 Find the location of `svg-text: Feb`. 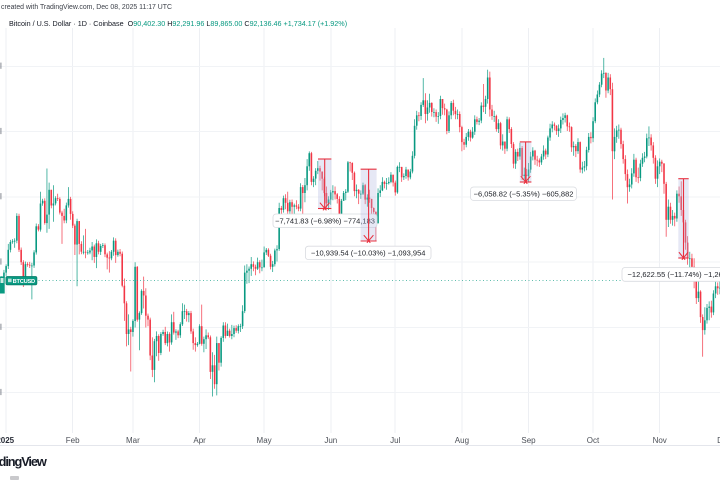

svg-text: Feb is located at coordinates (73, 440).